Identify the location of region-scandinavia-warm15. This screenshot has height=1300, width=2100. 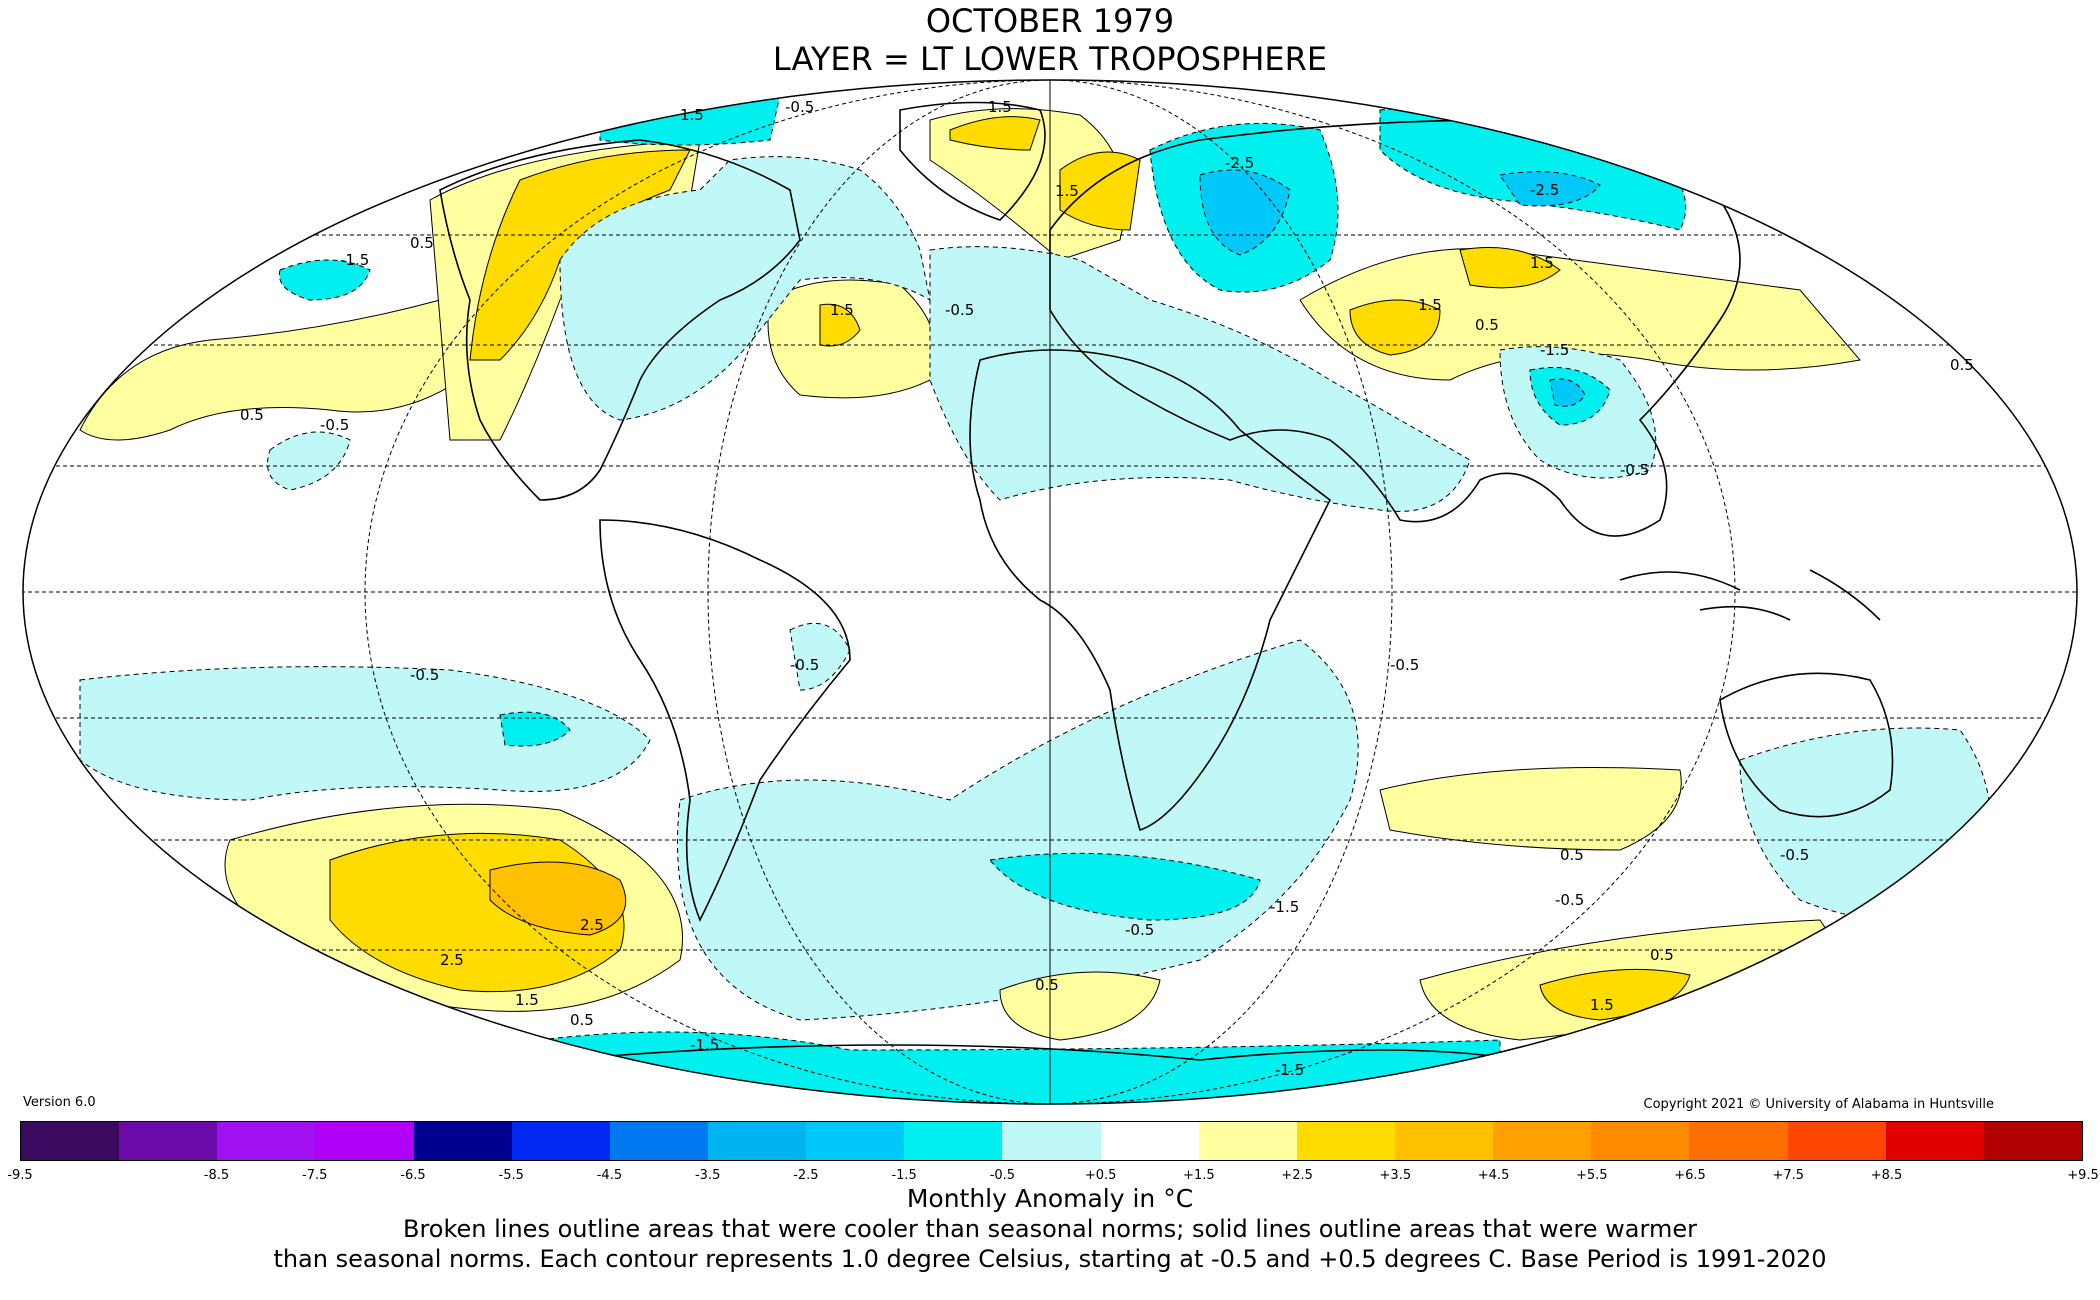
(1100, 191).